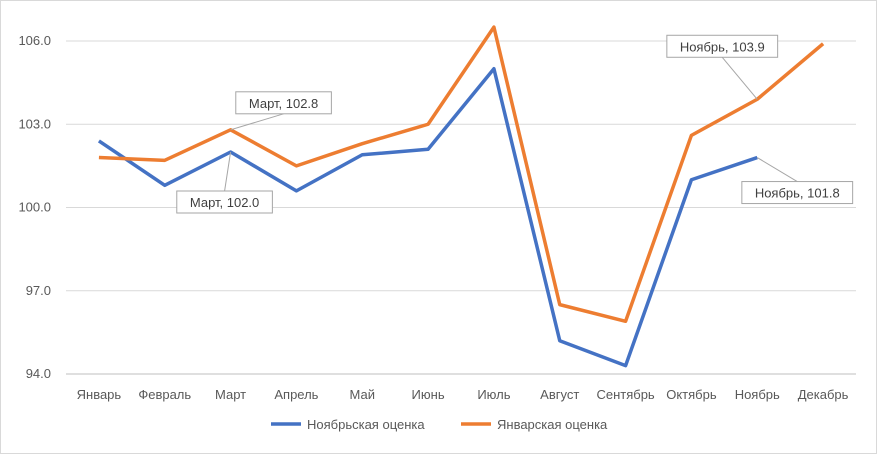 Image resolution: width=877 pixels, height=460 pixels. I want to click on y-tick-label: 100.0, so click(34, 207).